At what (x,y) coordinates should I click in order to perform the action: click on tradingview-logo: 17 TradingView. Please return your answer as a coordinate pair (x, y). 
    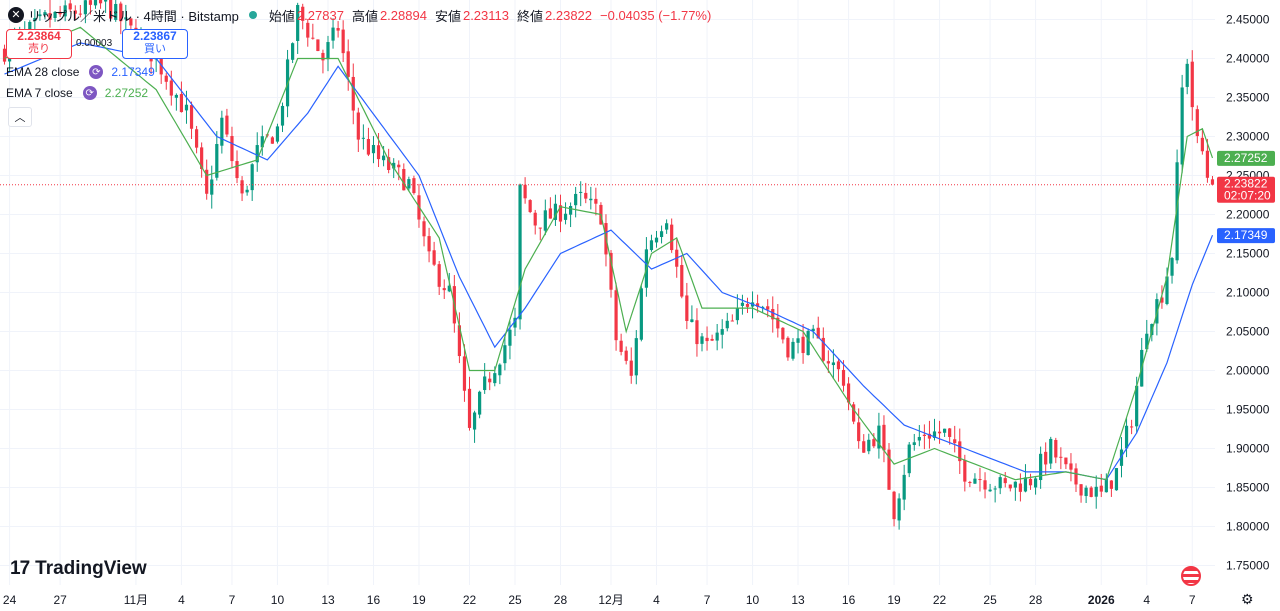
    Looking at the image, I should click on (78, 569).